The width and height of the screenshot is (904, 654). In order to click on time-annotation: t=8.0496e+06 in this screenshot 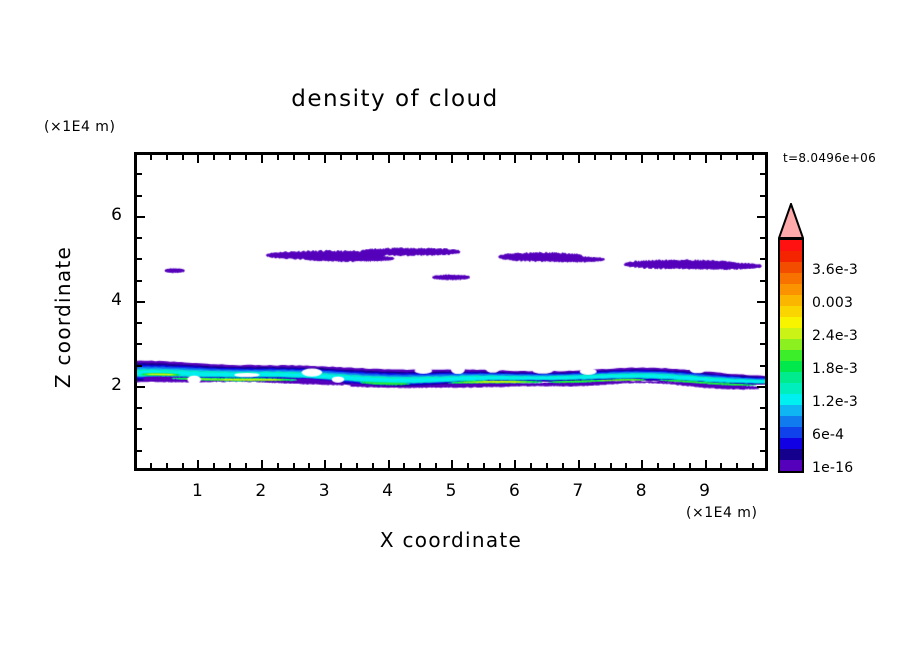, I will do `click(830, 158)`.